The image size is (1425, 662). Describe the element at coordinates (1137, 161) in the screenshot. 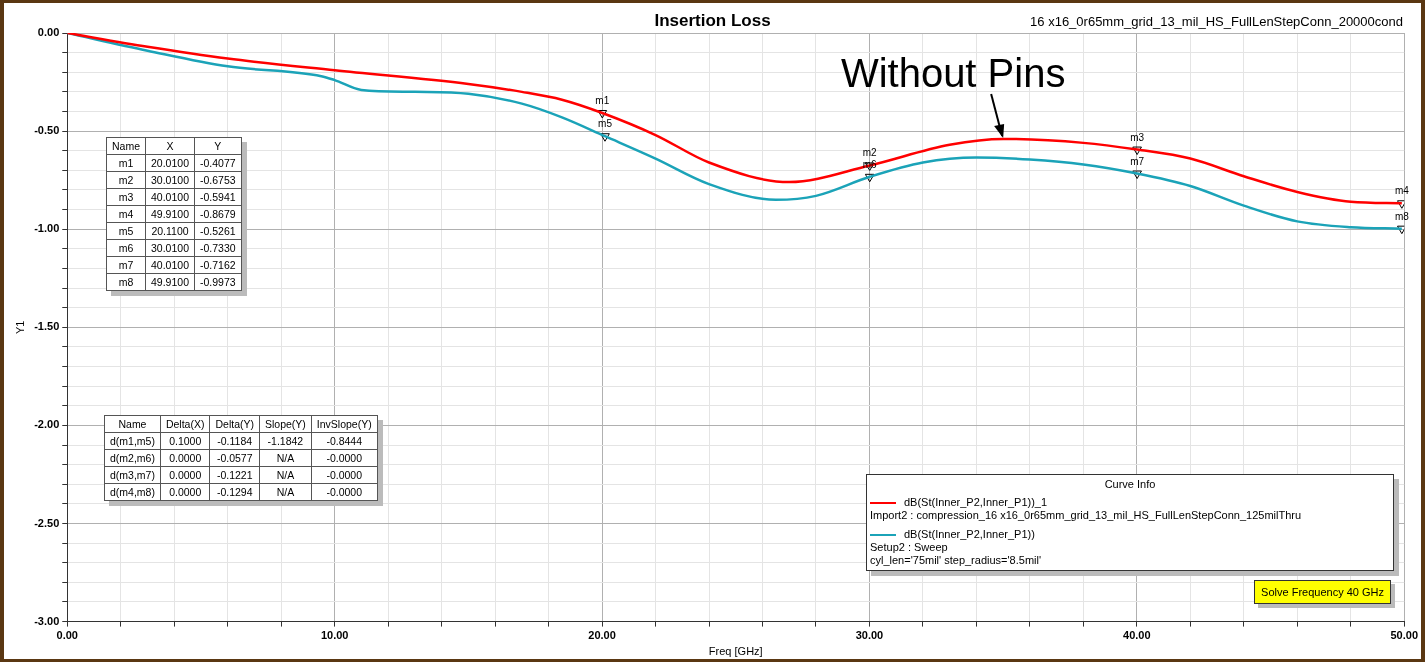

I see `data-label: m7` at that location.